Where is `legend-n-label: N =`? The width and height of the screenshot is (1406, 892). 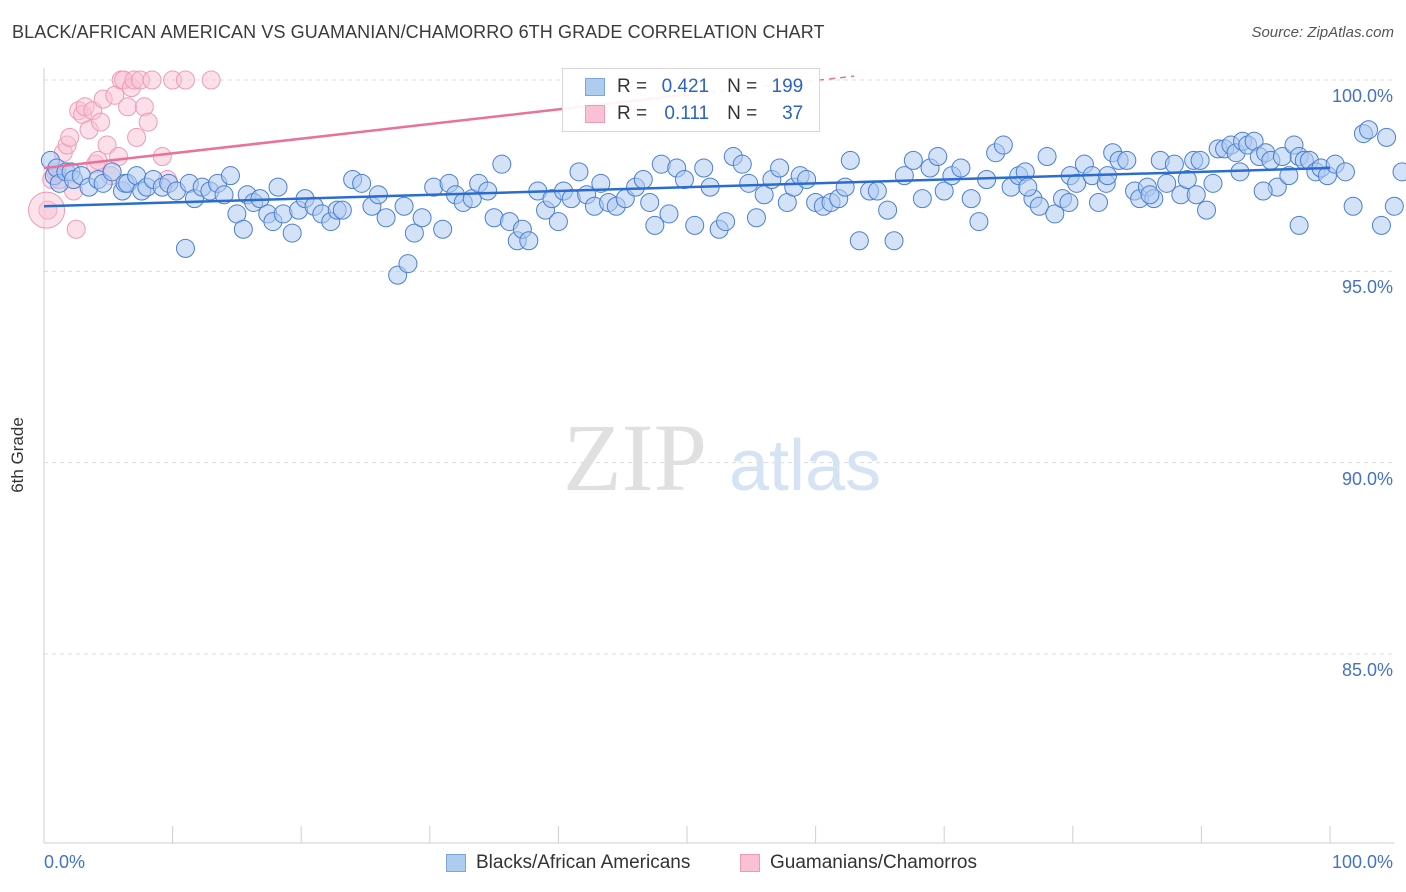 legend-n-label: N = is located at coordinates (742, 113).